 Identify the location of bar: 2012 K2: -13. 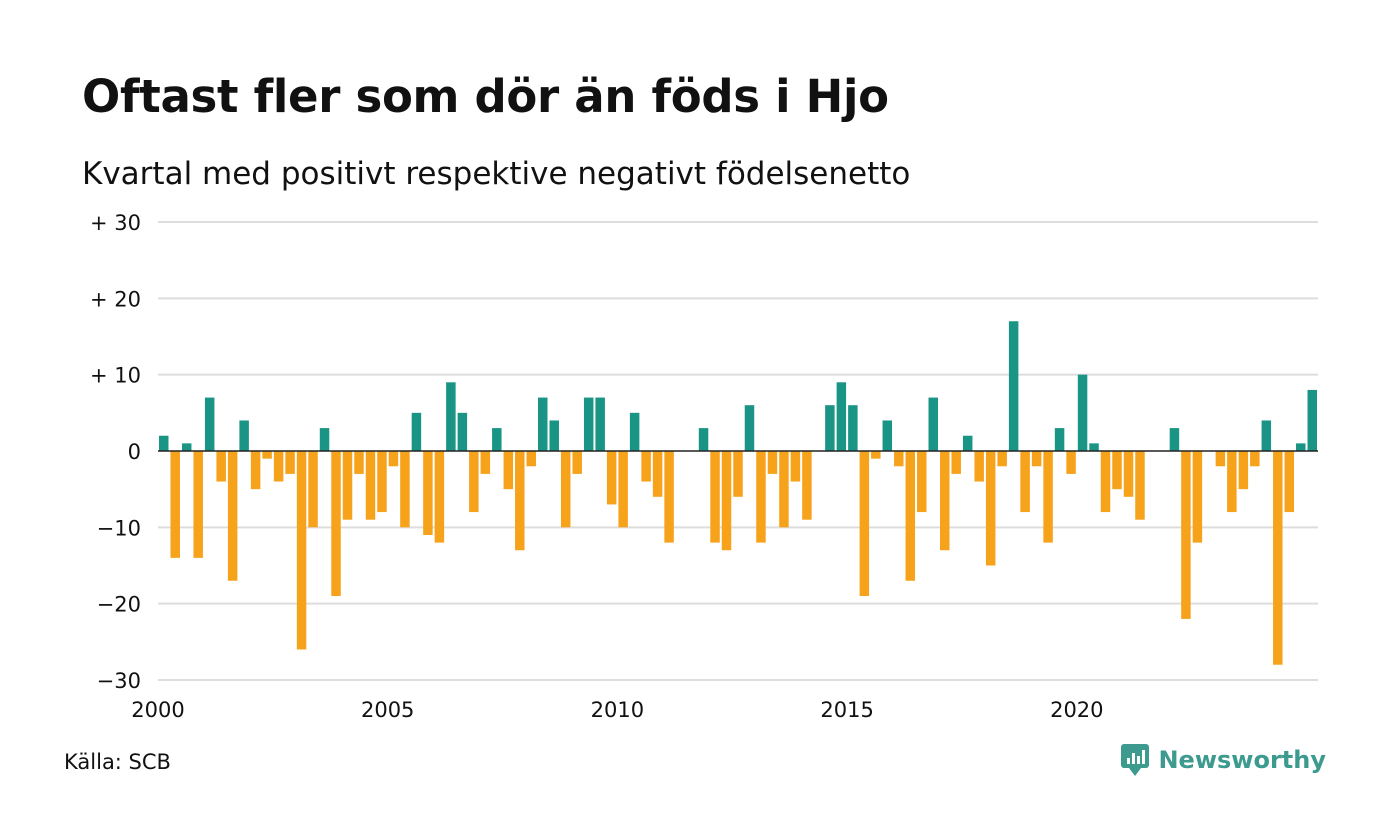
(726, 501).